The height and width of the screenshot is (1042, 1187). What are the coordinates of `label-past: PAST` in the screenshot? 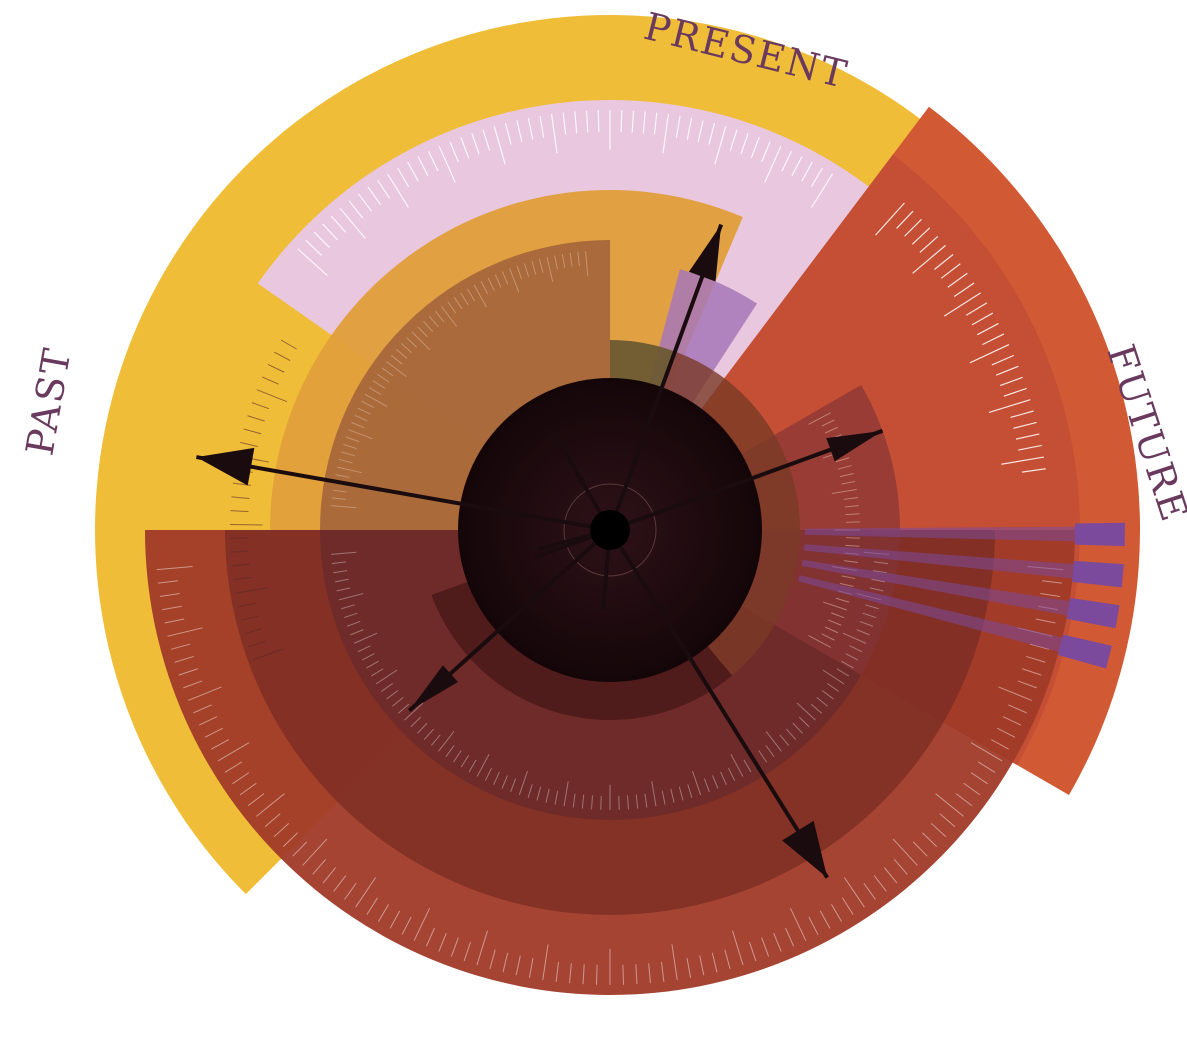 It's located at (49, 401).